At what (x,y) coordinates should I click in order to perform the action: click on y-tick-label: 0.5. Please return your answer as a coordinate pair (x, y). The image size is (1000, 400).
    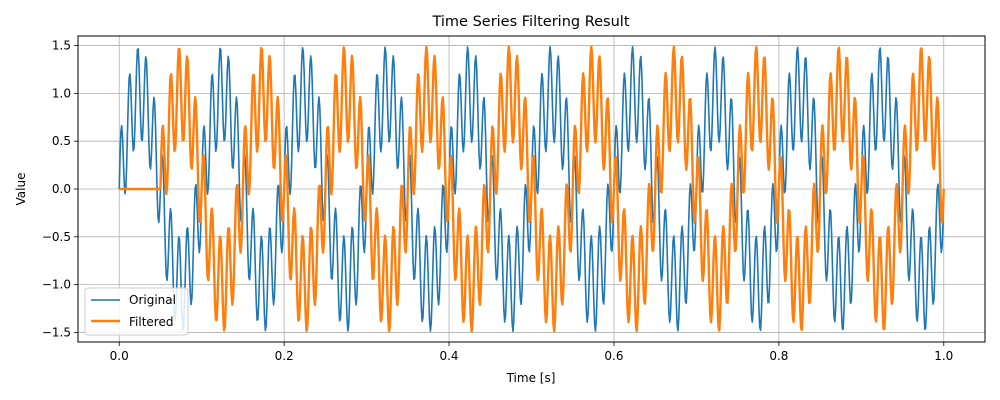
    Looking at the image, I should click on (61, 141).